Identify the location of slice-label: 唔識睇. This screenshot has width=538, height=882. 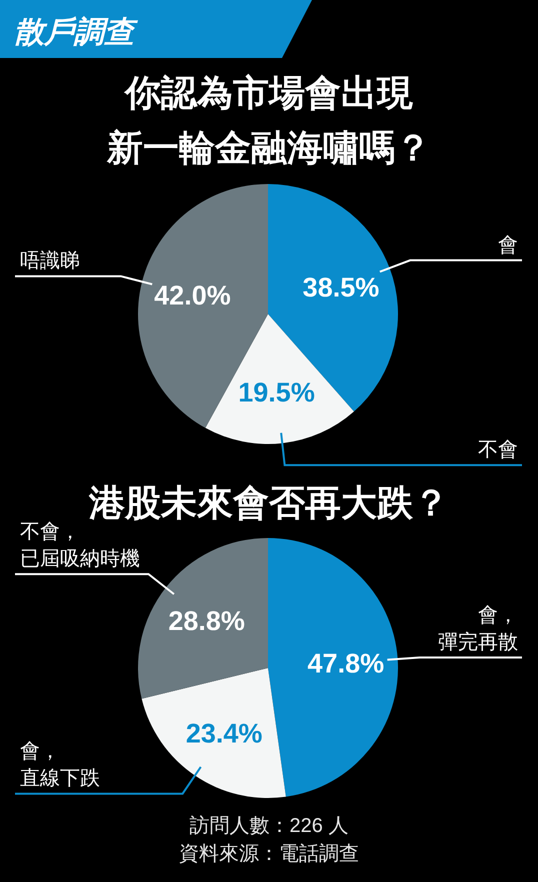
(50, 261).